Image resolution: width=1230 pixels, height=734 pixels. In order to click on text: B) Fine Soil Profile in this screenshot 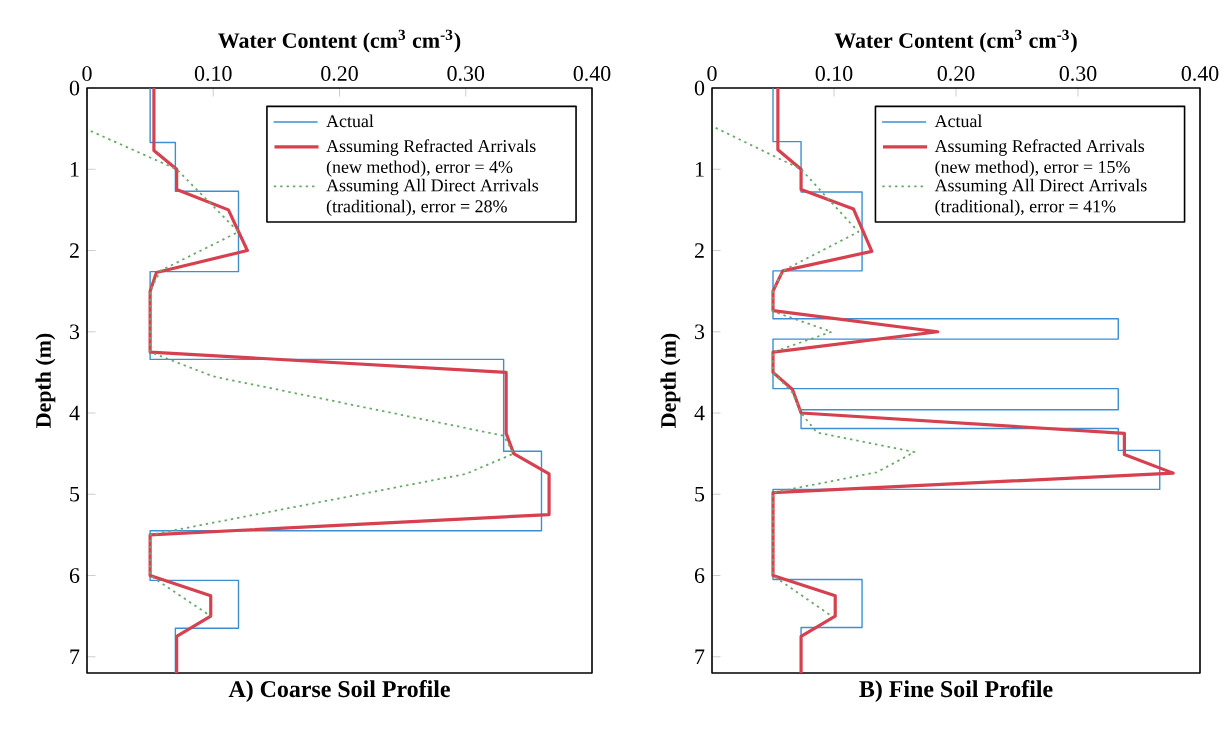, I will do `click(956, 691)`.